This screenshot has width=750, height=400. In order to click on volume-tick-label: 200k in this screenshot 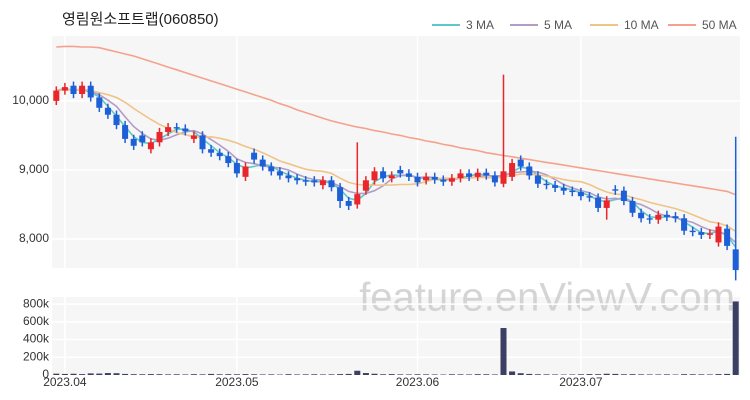, I will do `click(36, 356)`.